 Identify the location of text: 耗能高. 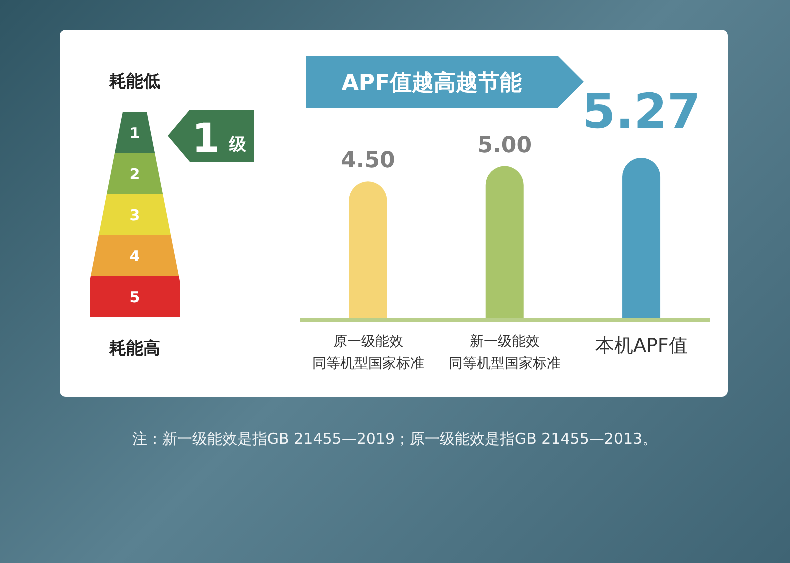
(135, 349).